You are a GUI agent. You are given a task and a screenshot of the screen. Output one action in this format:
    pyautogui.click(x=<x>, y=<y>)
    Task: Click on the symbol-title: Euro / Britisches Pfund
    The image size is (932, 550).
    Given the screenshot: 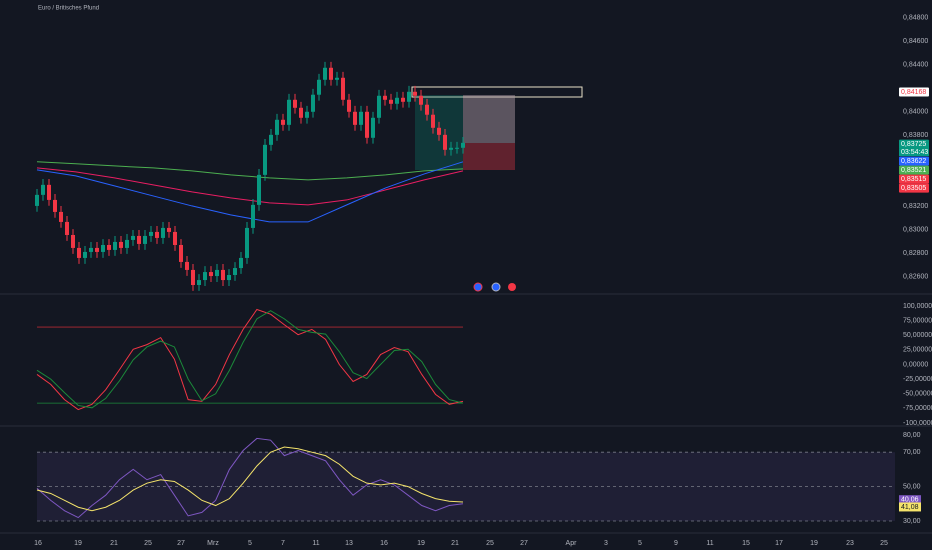 What is the action you would take?
    pyautogui.click(x=68, y=9)
    